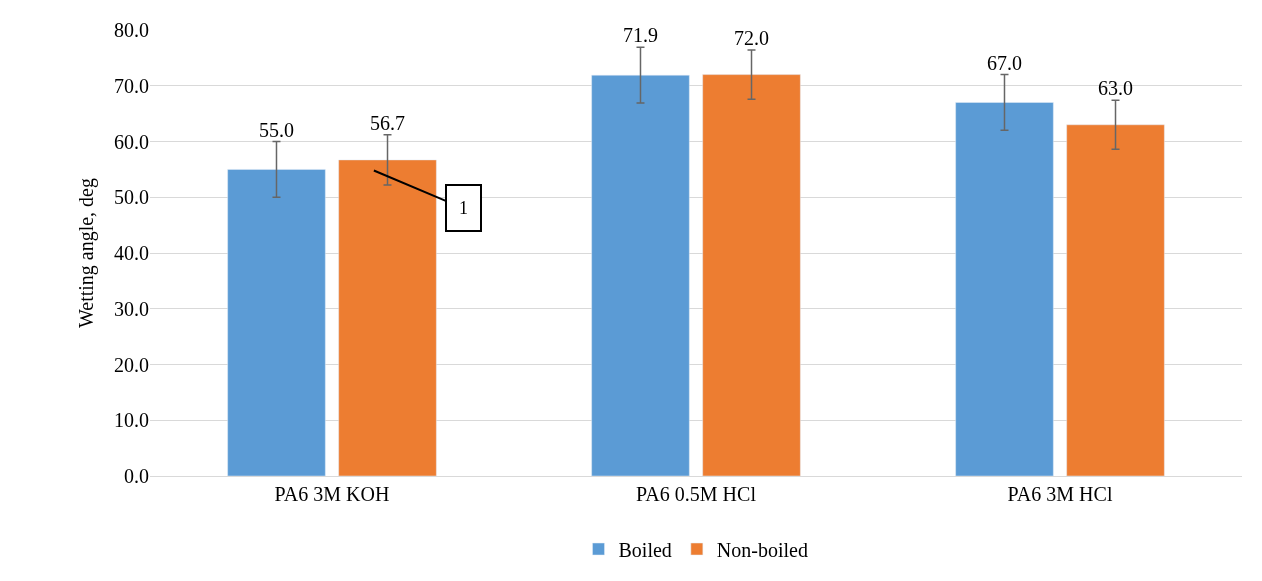  What do you see at coordinates (640, 35) in the screenshot?
I see `data-label: 71.9` at bounding box center [640, 35].